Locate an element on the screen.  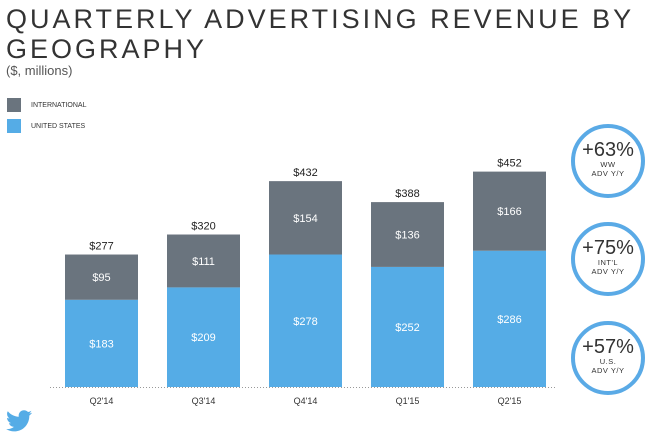
data-label: $183 is located at coordinates (101, 344).